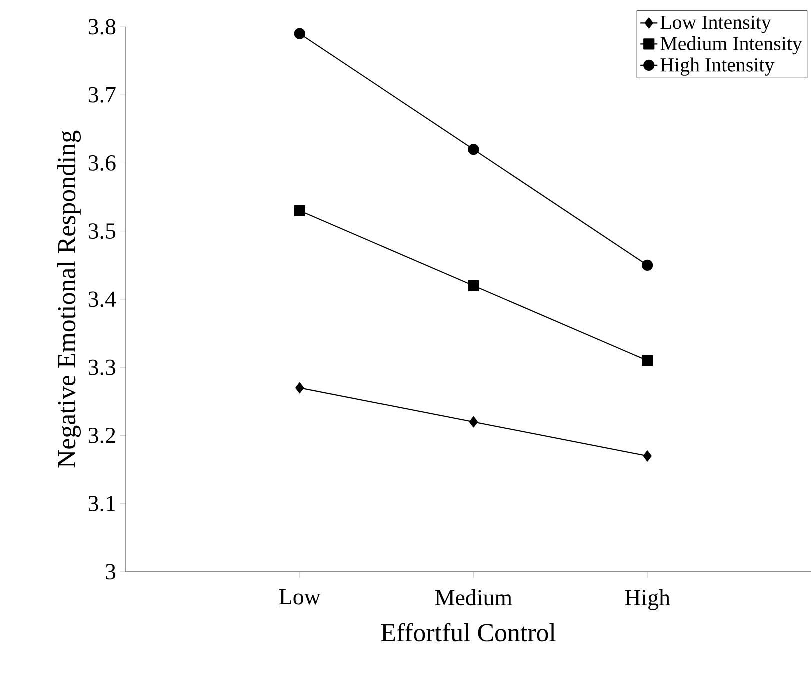 The image size is (811, 675). Describe the element at coordinates (102, 95) in the screenshot. I see `y-tick-label: 3.7` at that location.